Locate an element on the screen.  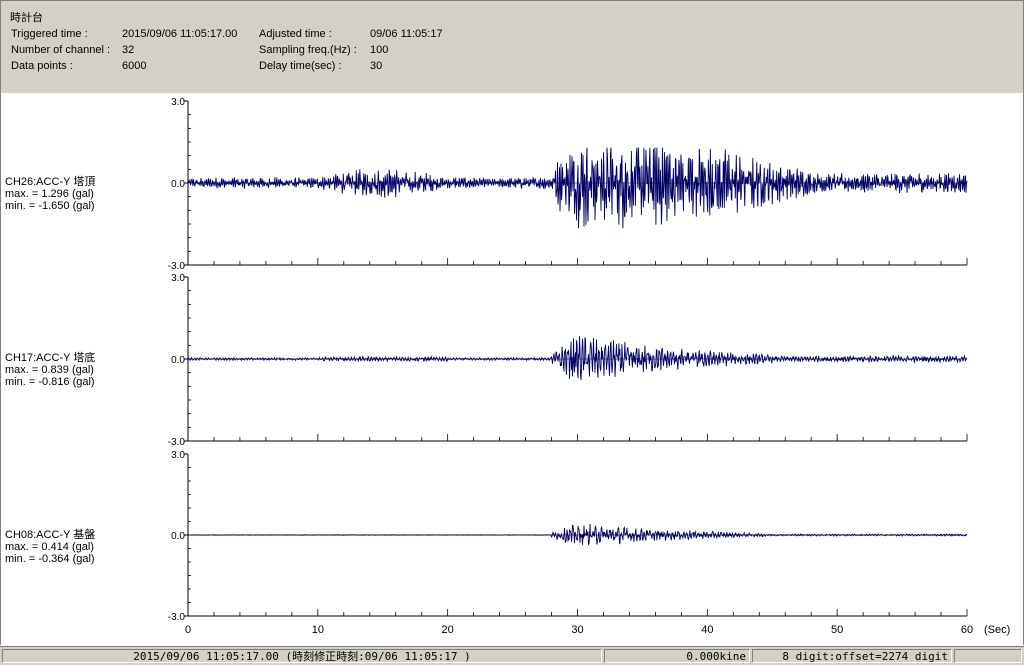
x-tick-label: 30 is located at coordinates (577, 630).